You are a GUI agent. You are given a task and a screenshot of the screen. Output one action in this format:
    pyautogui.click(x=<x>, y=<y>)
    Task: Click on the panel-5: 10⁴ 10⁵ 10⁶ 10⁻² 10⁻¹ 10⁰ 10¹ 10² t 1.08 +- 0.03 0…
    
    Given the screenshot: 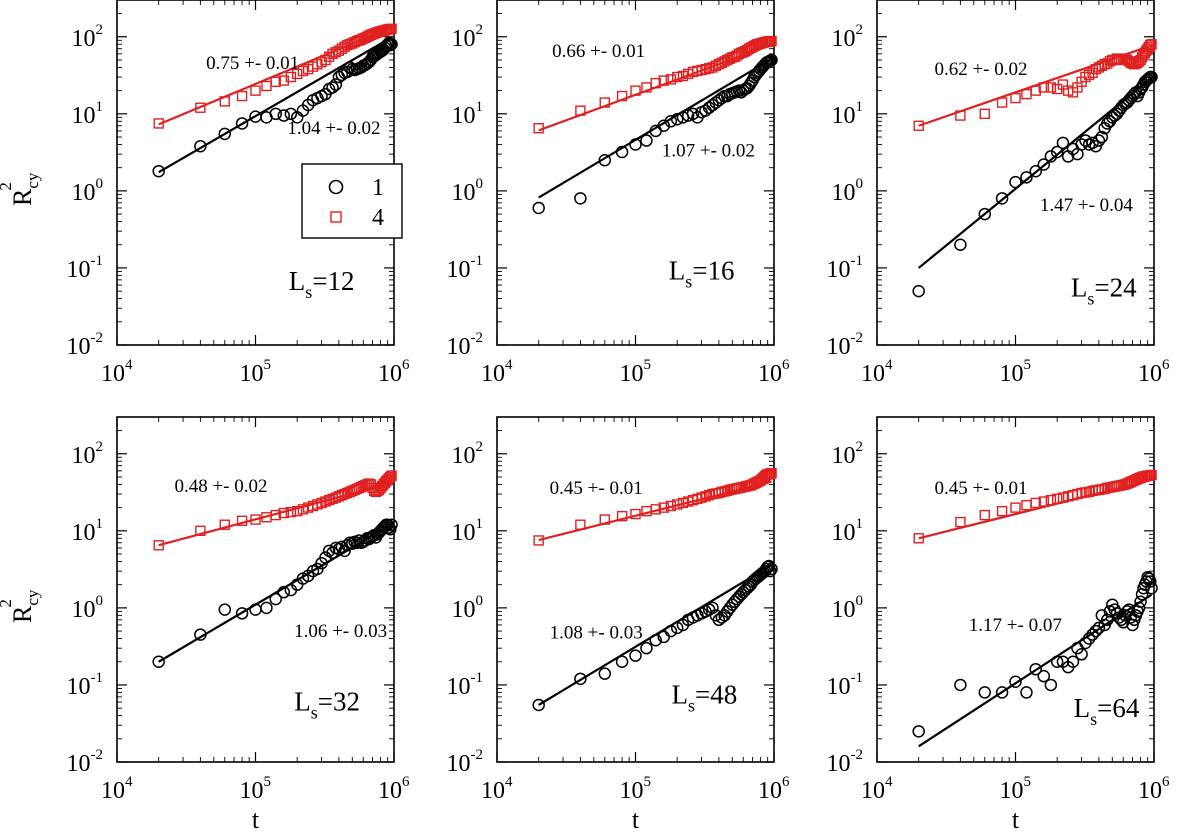 What is the action you would take?
    pyautogui.click(x=618, y=625)
    